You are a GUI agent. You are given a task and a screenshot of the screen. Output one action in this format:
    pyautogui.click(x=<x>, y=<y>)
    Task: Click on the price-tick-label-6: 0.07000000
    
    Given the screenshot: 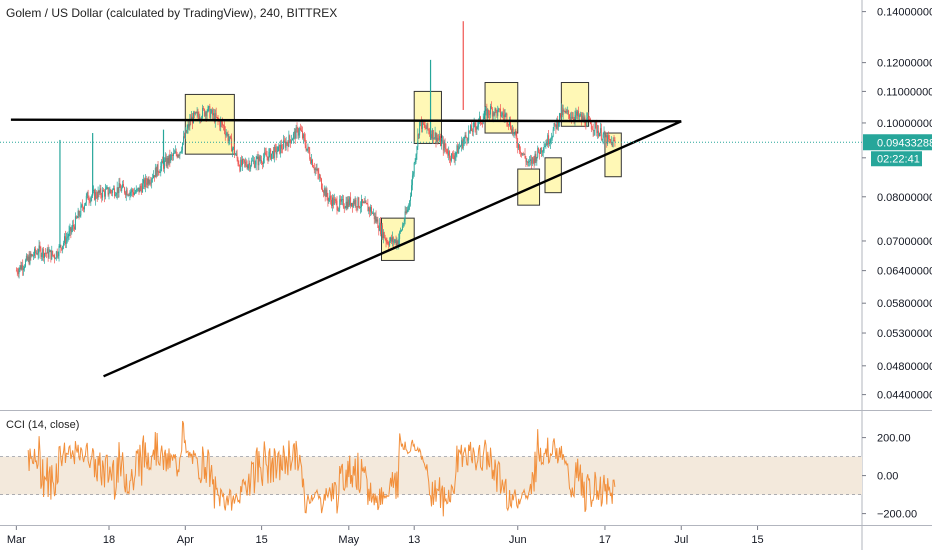 What is the action you would take?
    pyautogui.click(x=904, y=242)
    